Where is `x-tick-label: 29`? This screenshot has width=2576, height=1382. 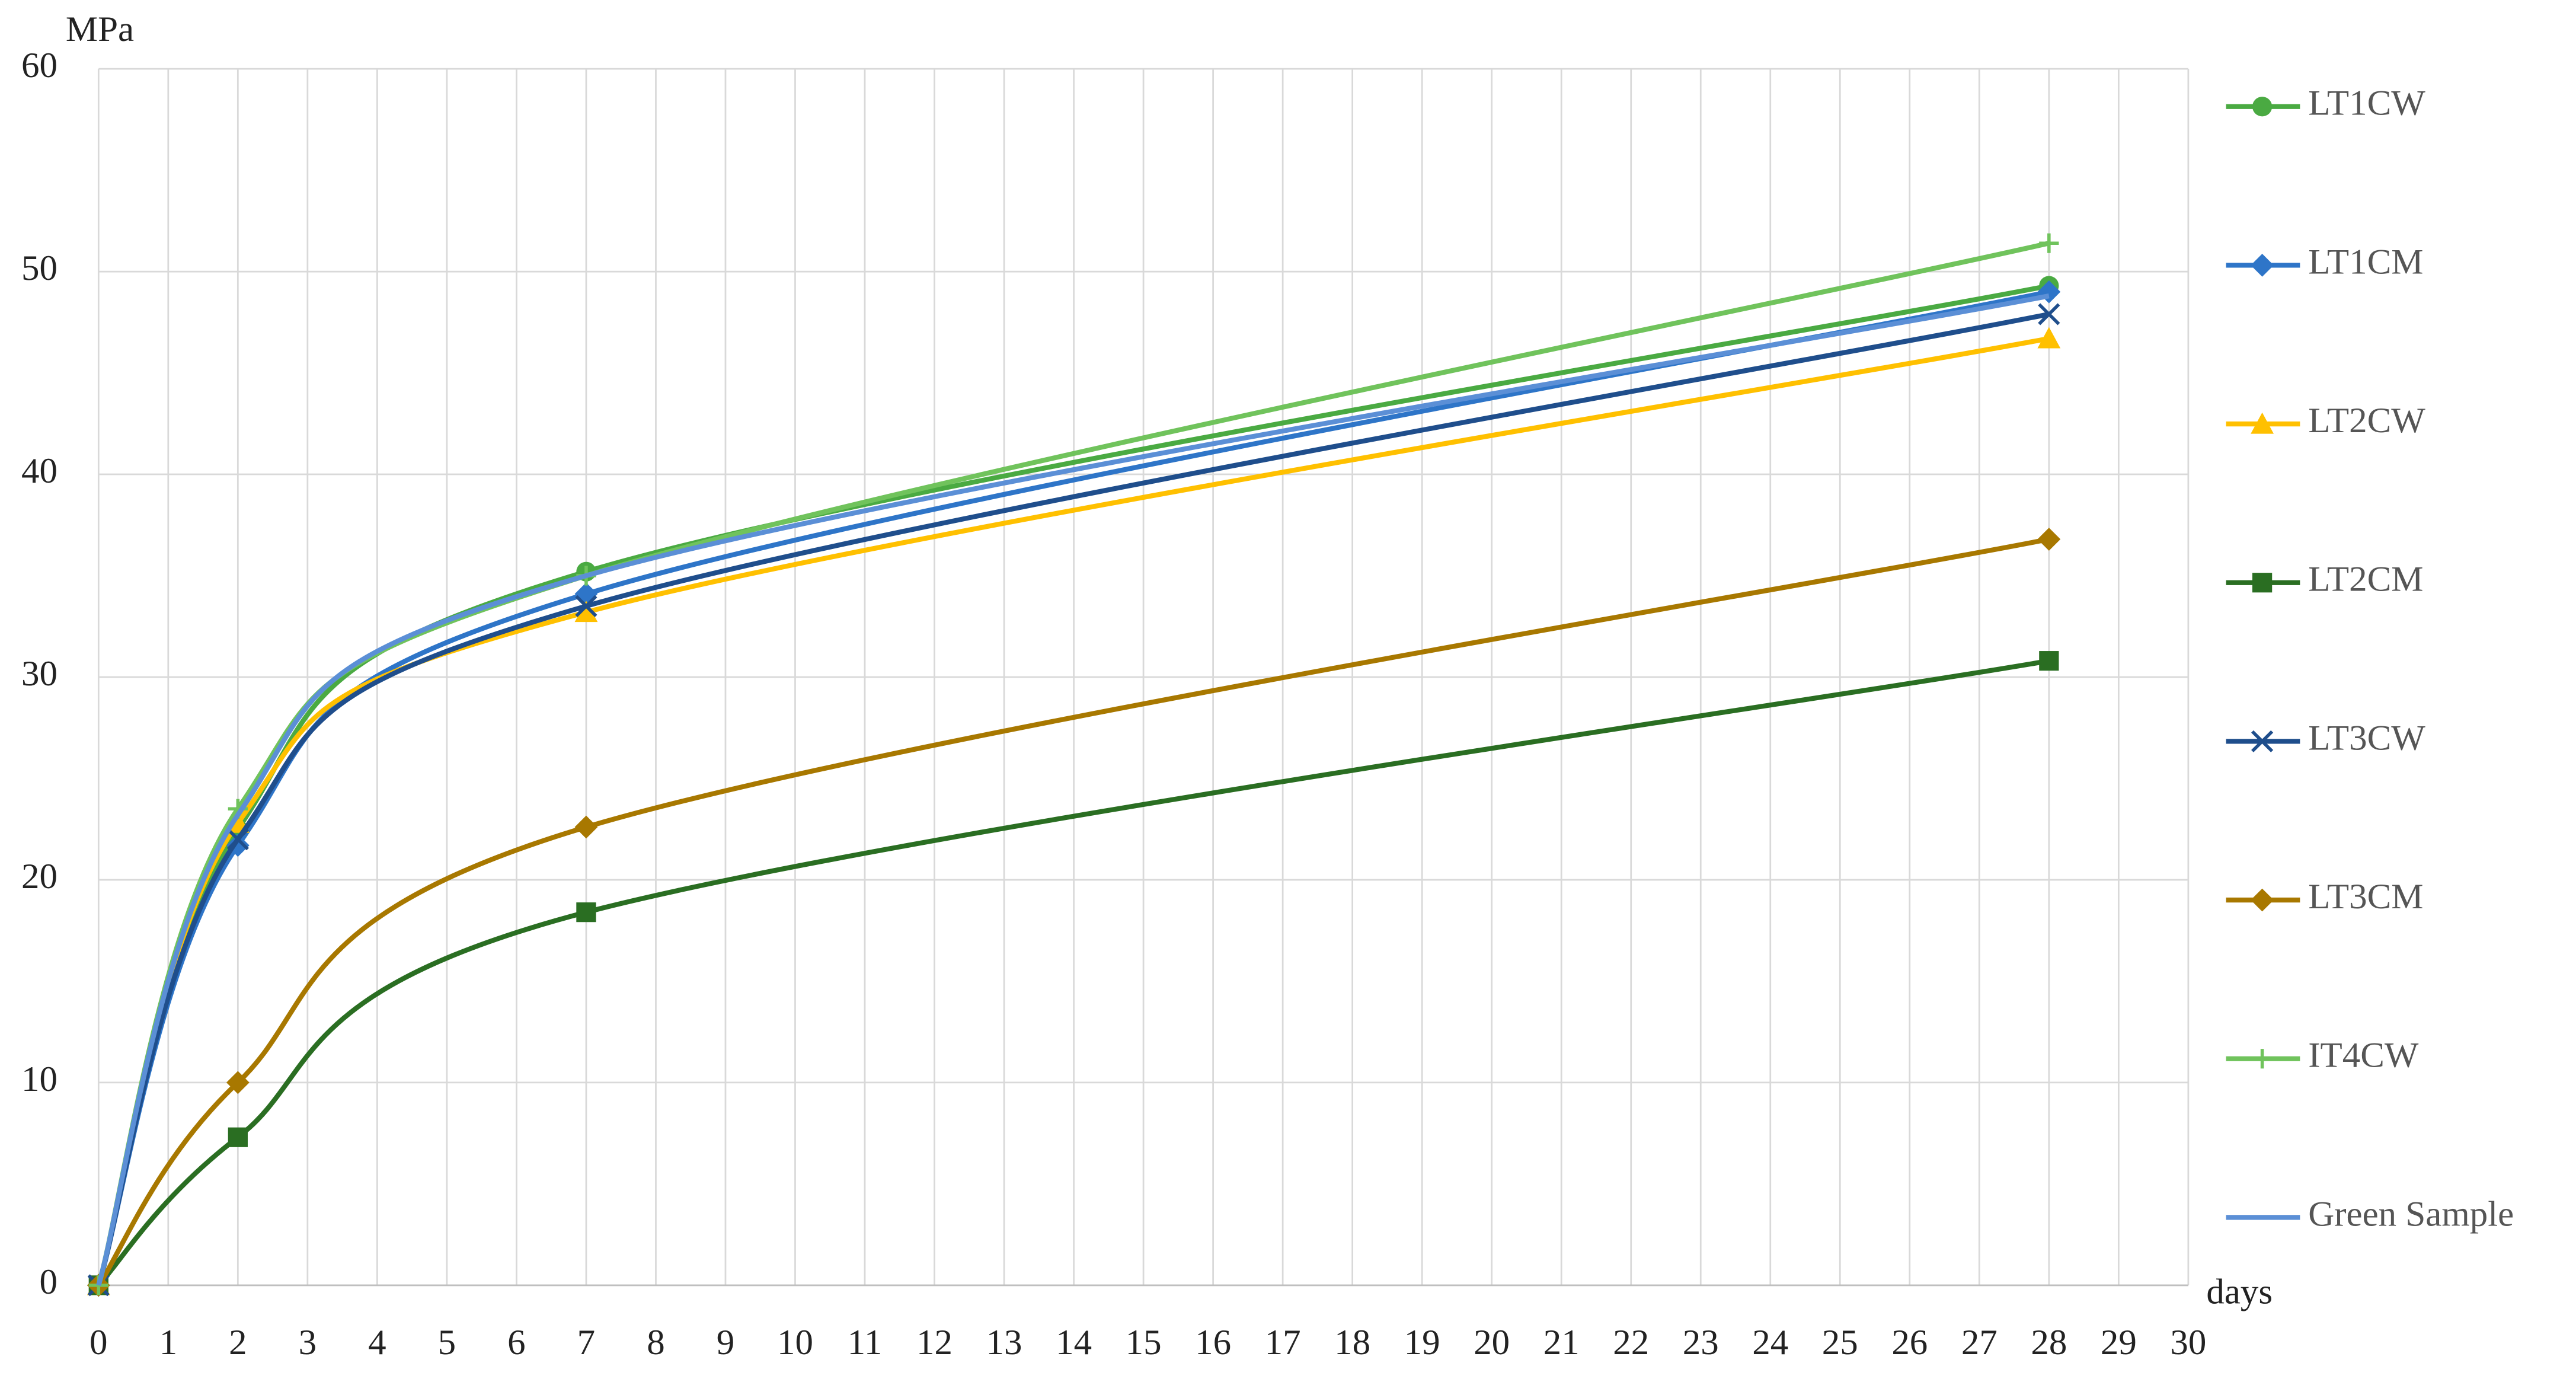
x-tick-label: 29 is located at coordinates (2119, 1342).